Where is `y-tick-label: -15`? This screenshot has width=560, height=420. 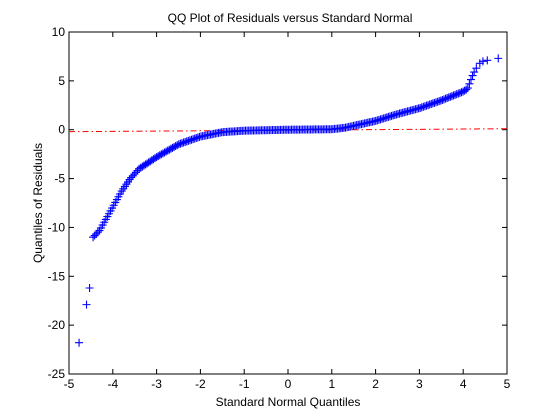
y-tick-label: -15 is located at coordinates (57, 276).